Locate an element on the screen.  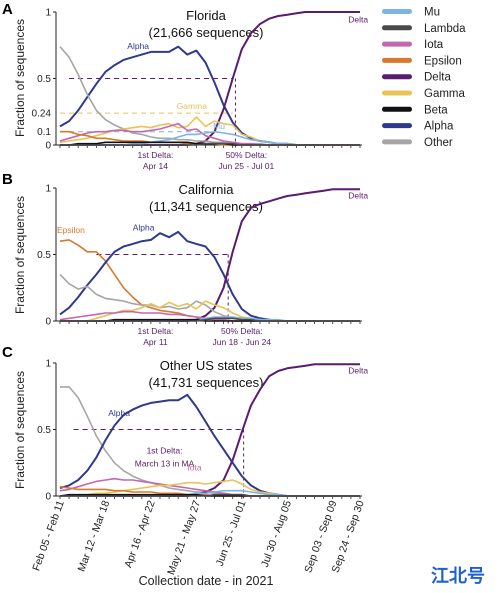
legend-entry: Delta is located at coordinates (437, 78).